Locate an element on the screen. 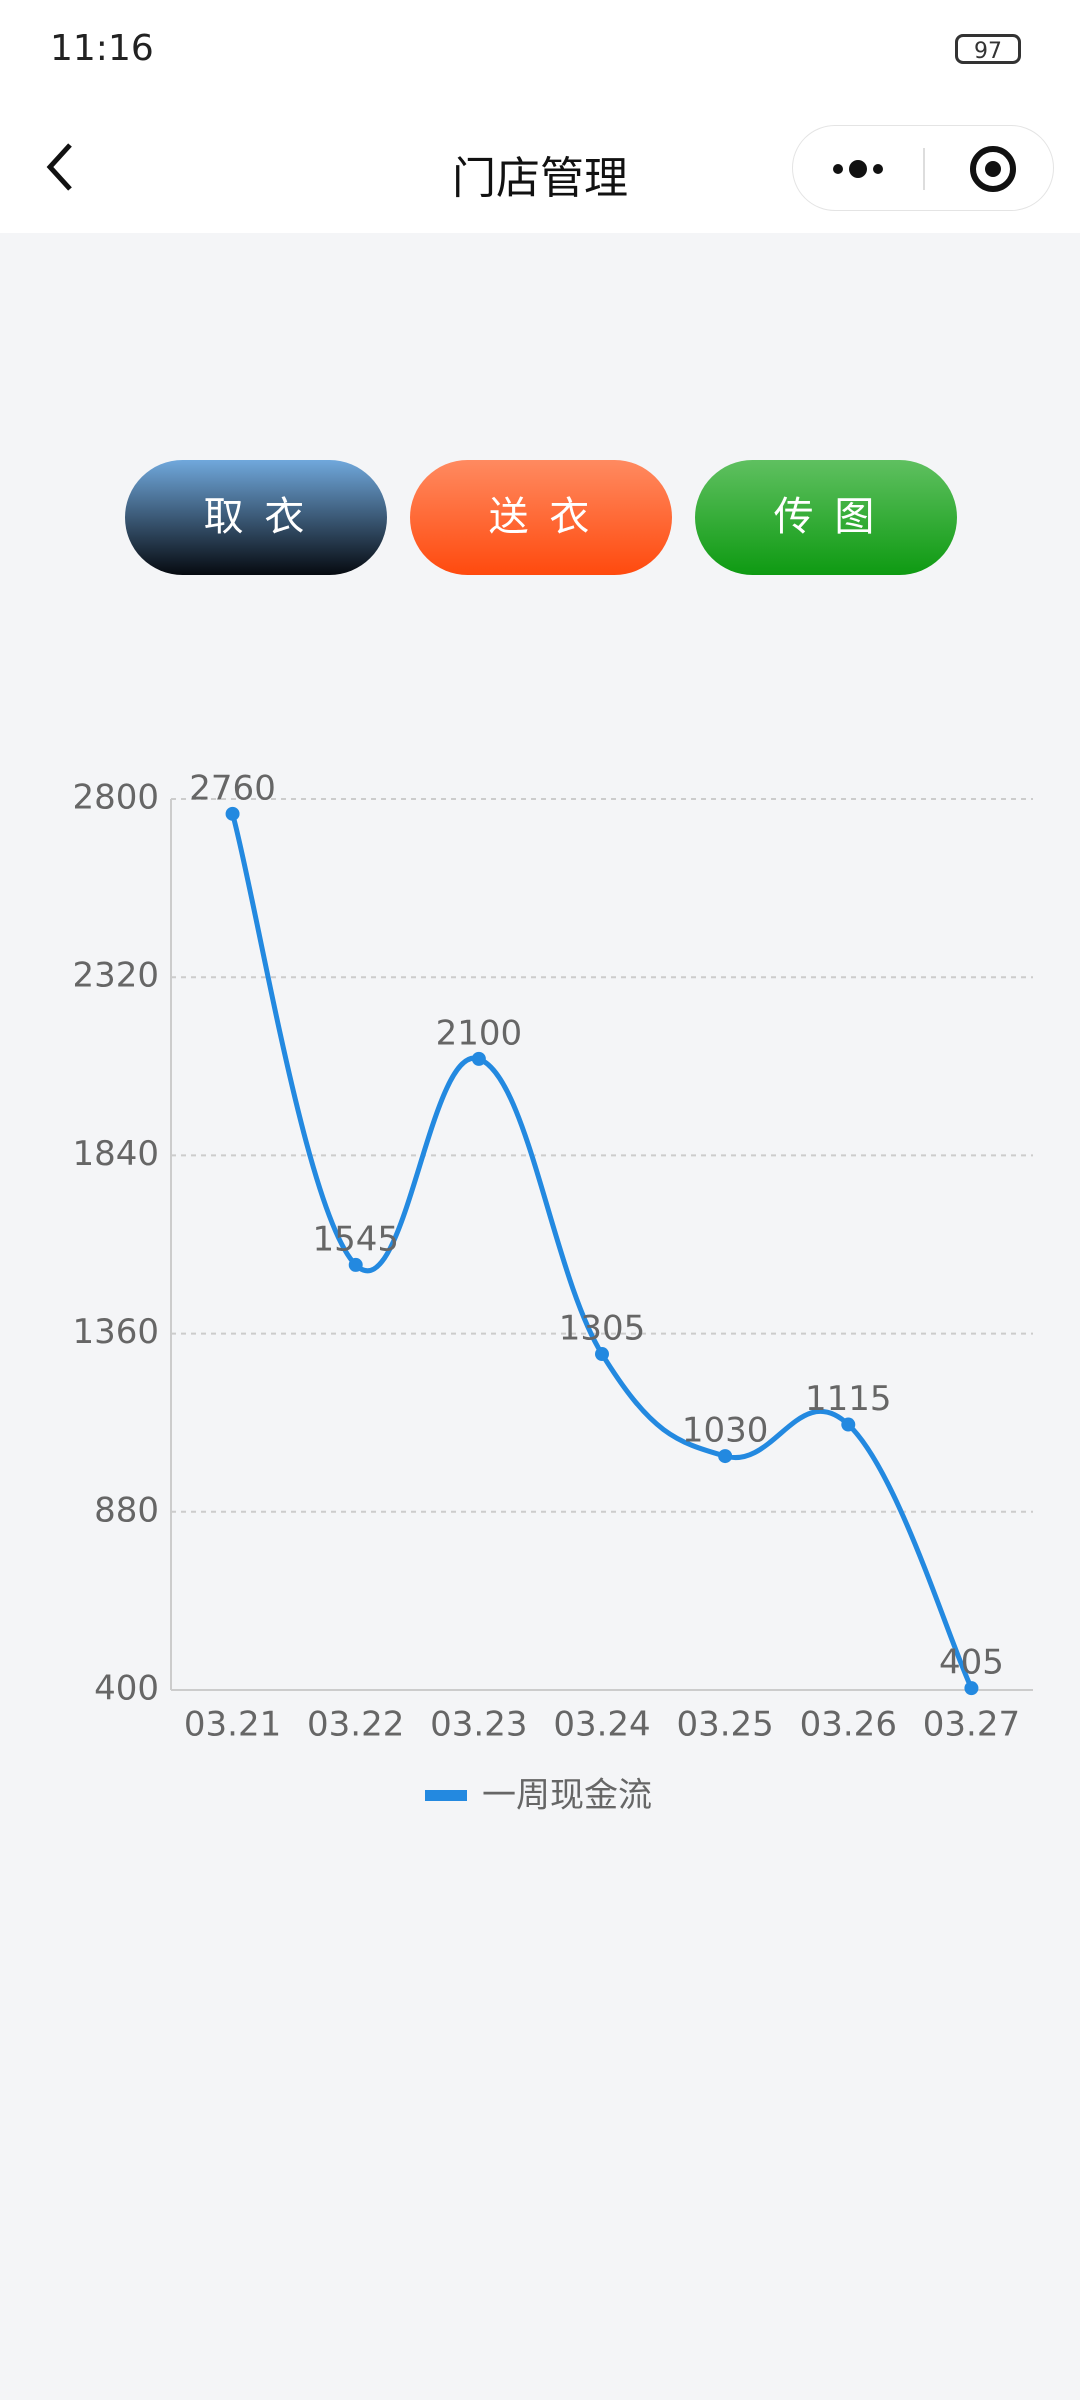 The width and height of the screenshot is (1080, 2400). capsule is located at coordinates (923, 168).